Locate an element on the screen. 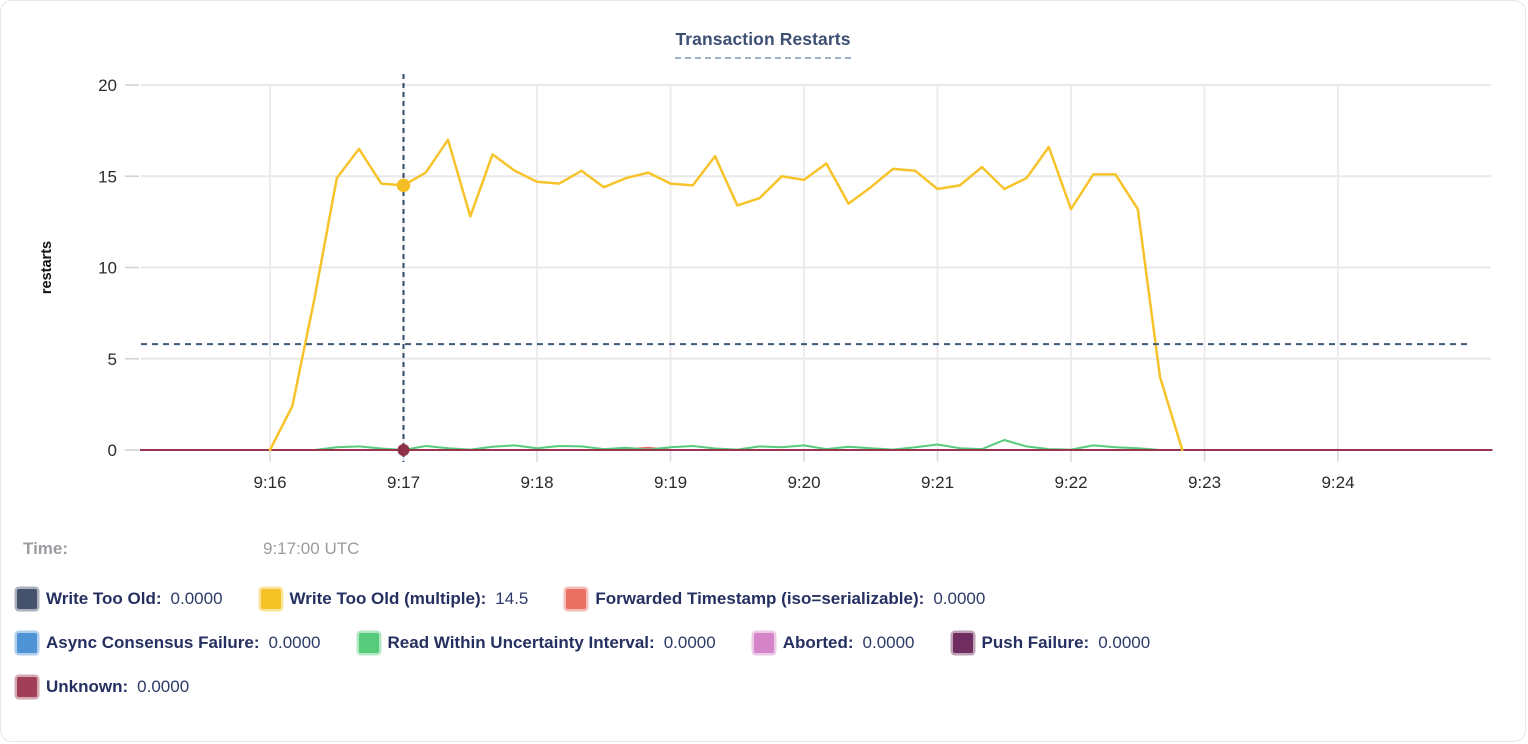  x-tick-label: 9:23 is located at coordinates (1204, 482).